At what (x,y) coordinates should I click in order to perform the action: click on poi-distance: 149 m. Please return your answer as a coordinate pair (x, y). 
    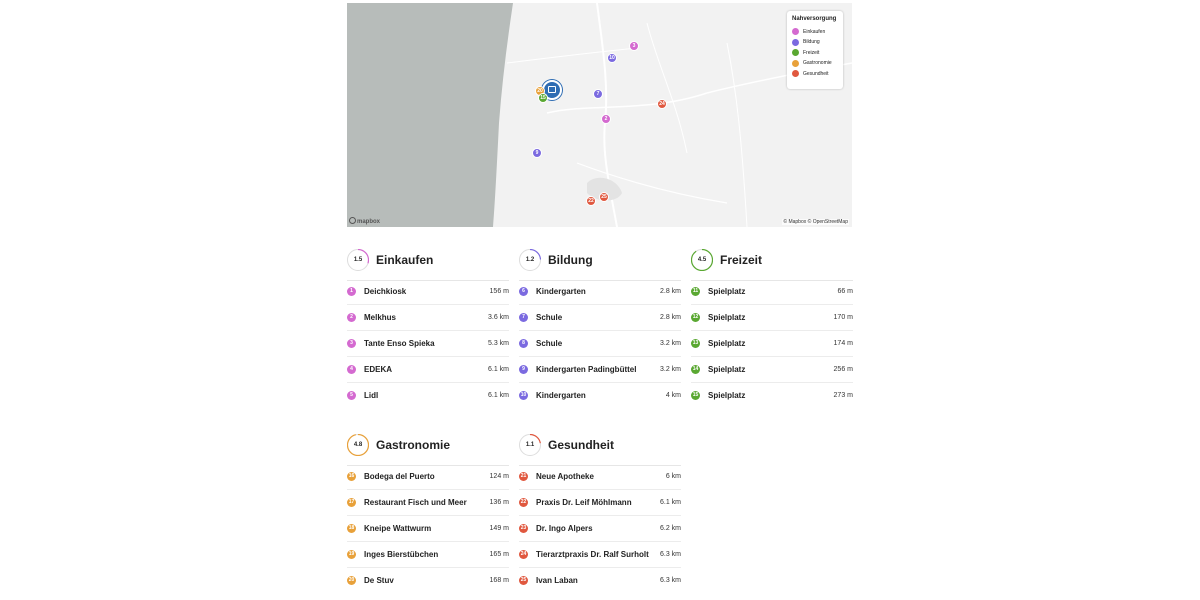
    Looking at the image, I should click on (499, 528).